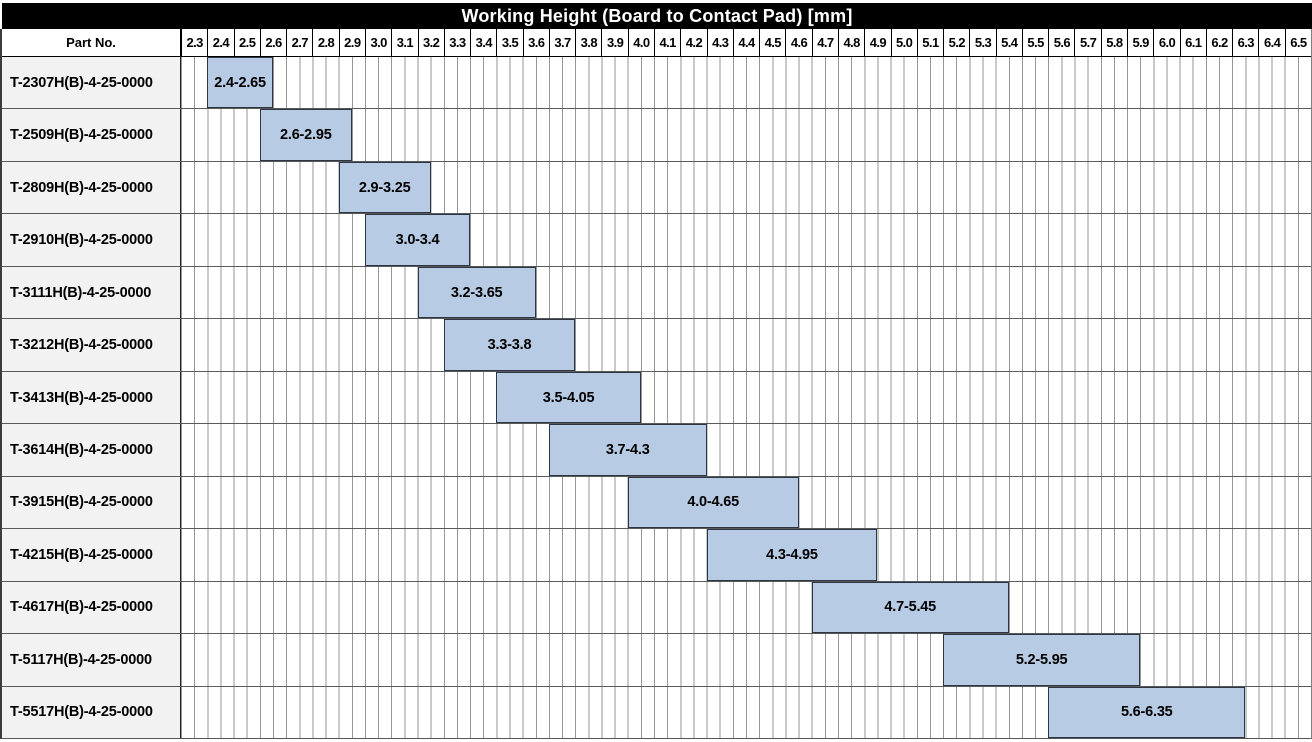 This screenshot has height=742, width=1312. What do you see at coordinates (561, 42) in the screenshot?
I see `axis-tick-label: 3.7` at bounding box center [561, 42].